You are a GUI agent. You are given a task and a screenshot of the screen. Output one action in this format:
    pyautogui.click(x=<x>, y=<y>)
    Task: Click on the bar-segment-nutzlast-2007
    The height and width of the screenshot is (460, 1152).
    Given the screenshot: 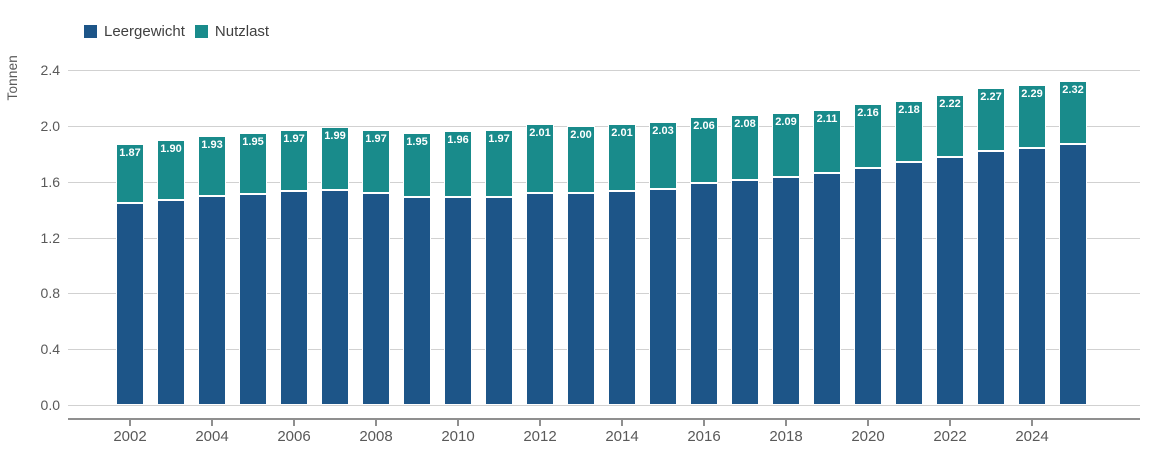 What is the action you would take?
    pyautogui.click(x=335, y=159)
    